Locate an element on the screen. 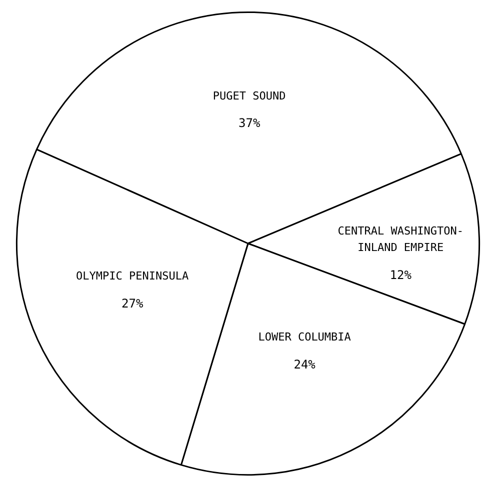 This screenshot has width=495, height=486. data-label: 27% is located at coordinates (132, 303).